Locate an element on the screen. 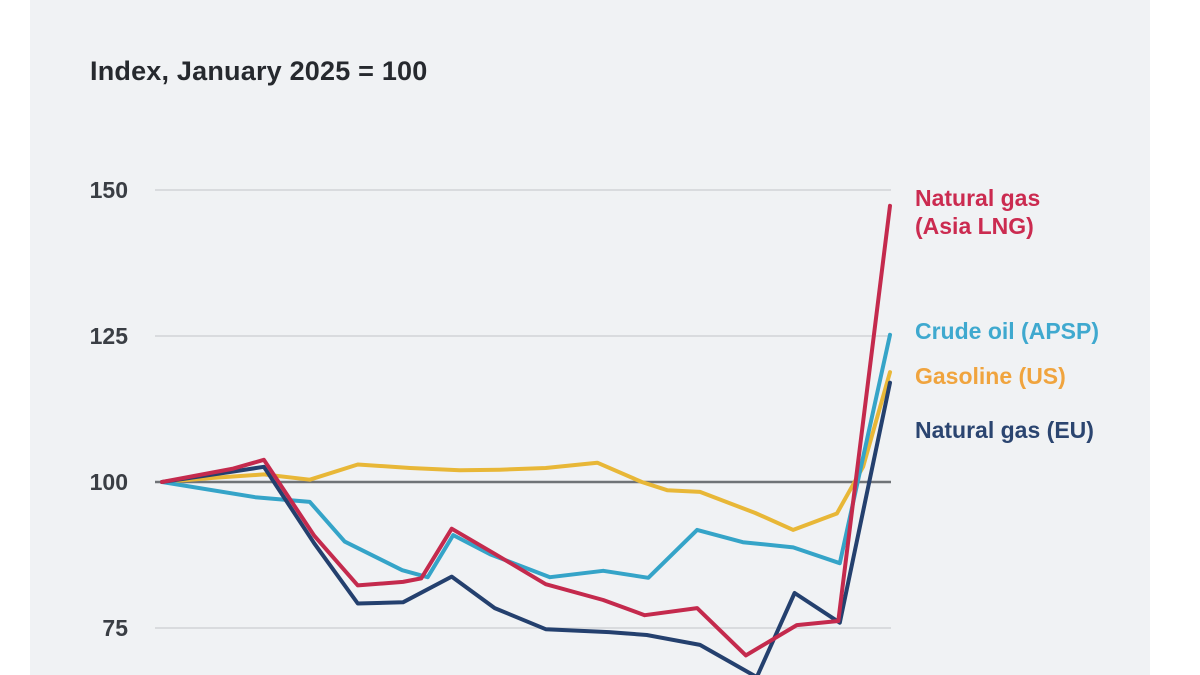 Image resolution: width=1200 pixels, height=675 pixels. y-axis-tick-150: 150 is located at coordinates (108, 190).